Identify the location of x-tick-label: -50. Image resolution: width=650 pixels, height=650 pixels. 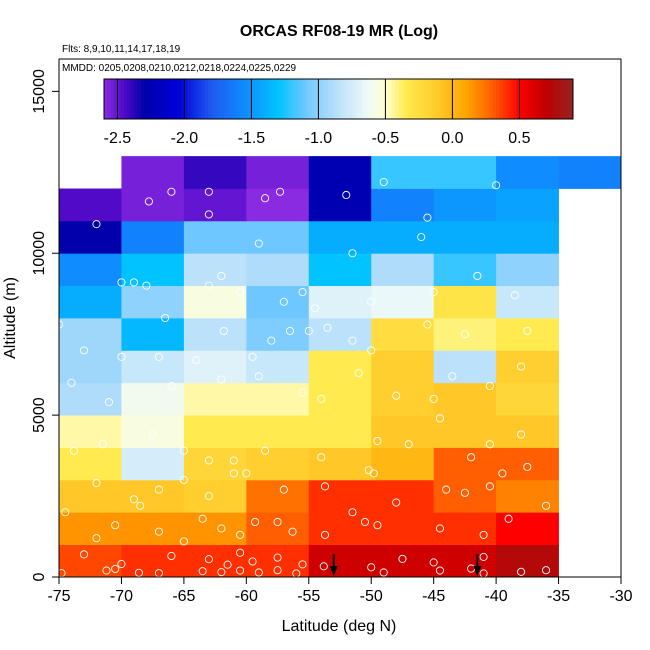
(371, 596).